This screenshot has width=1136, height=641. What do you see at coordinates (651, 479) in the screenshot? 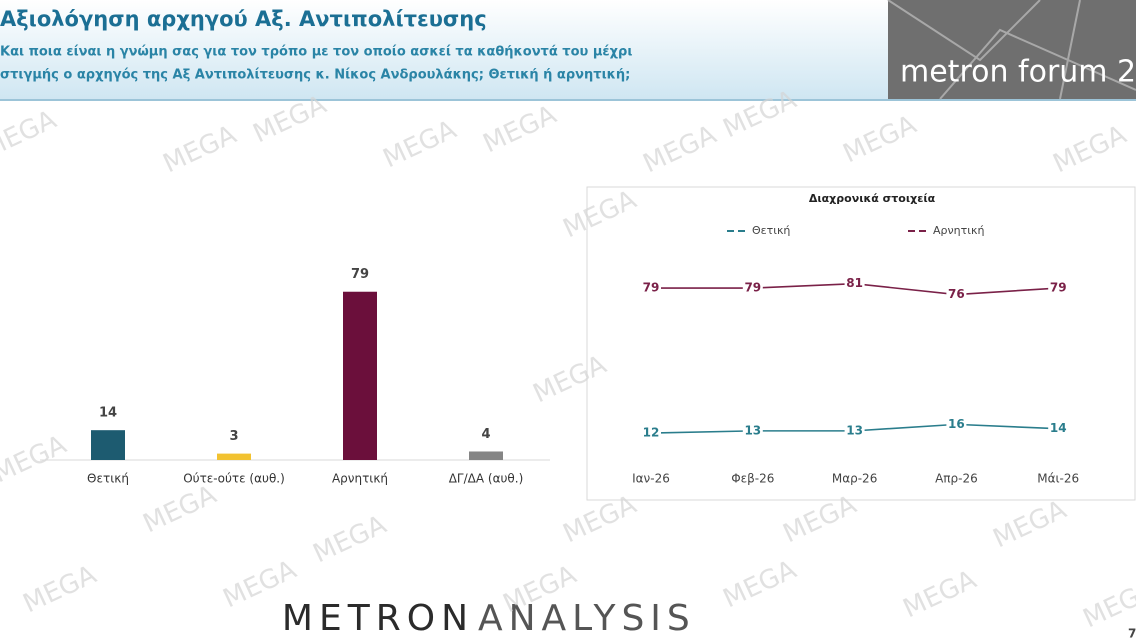
I see `x-tick-label: Ιαν-26` at bounding box center [651, 479].